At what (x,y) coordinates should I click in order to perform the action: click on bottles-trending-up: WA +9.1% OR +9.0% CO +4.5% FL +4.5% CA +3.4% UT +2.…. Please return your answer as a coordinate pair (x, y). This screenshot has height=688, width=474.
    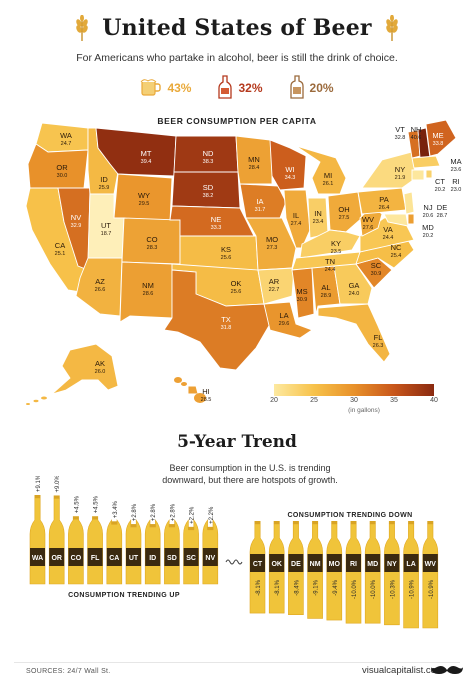
    Looking at the image, I should click on (124, 530).